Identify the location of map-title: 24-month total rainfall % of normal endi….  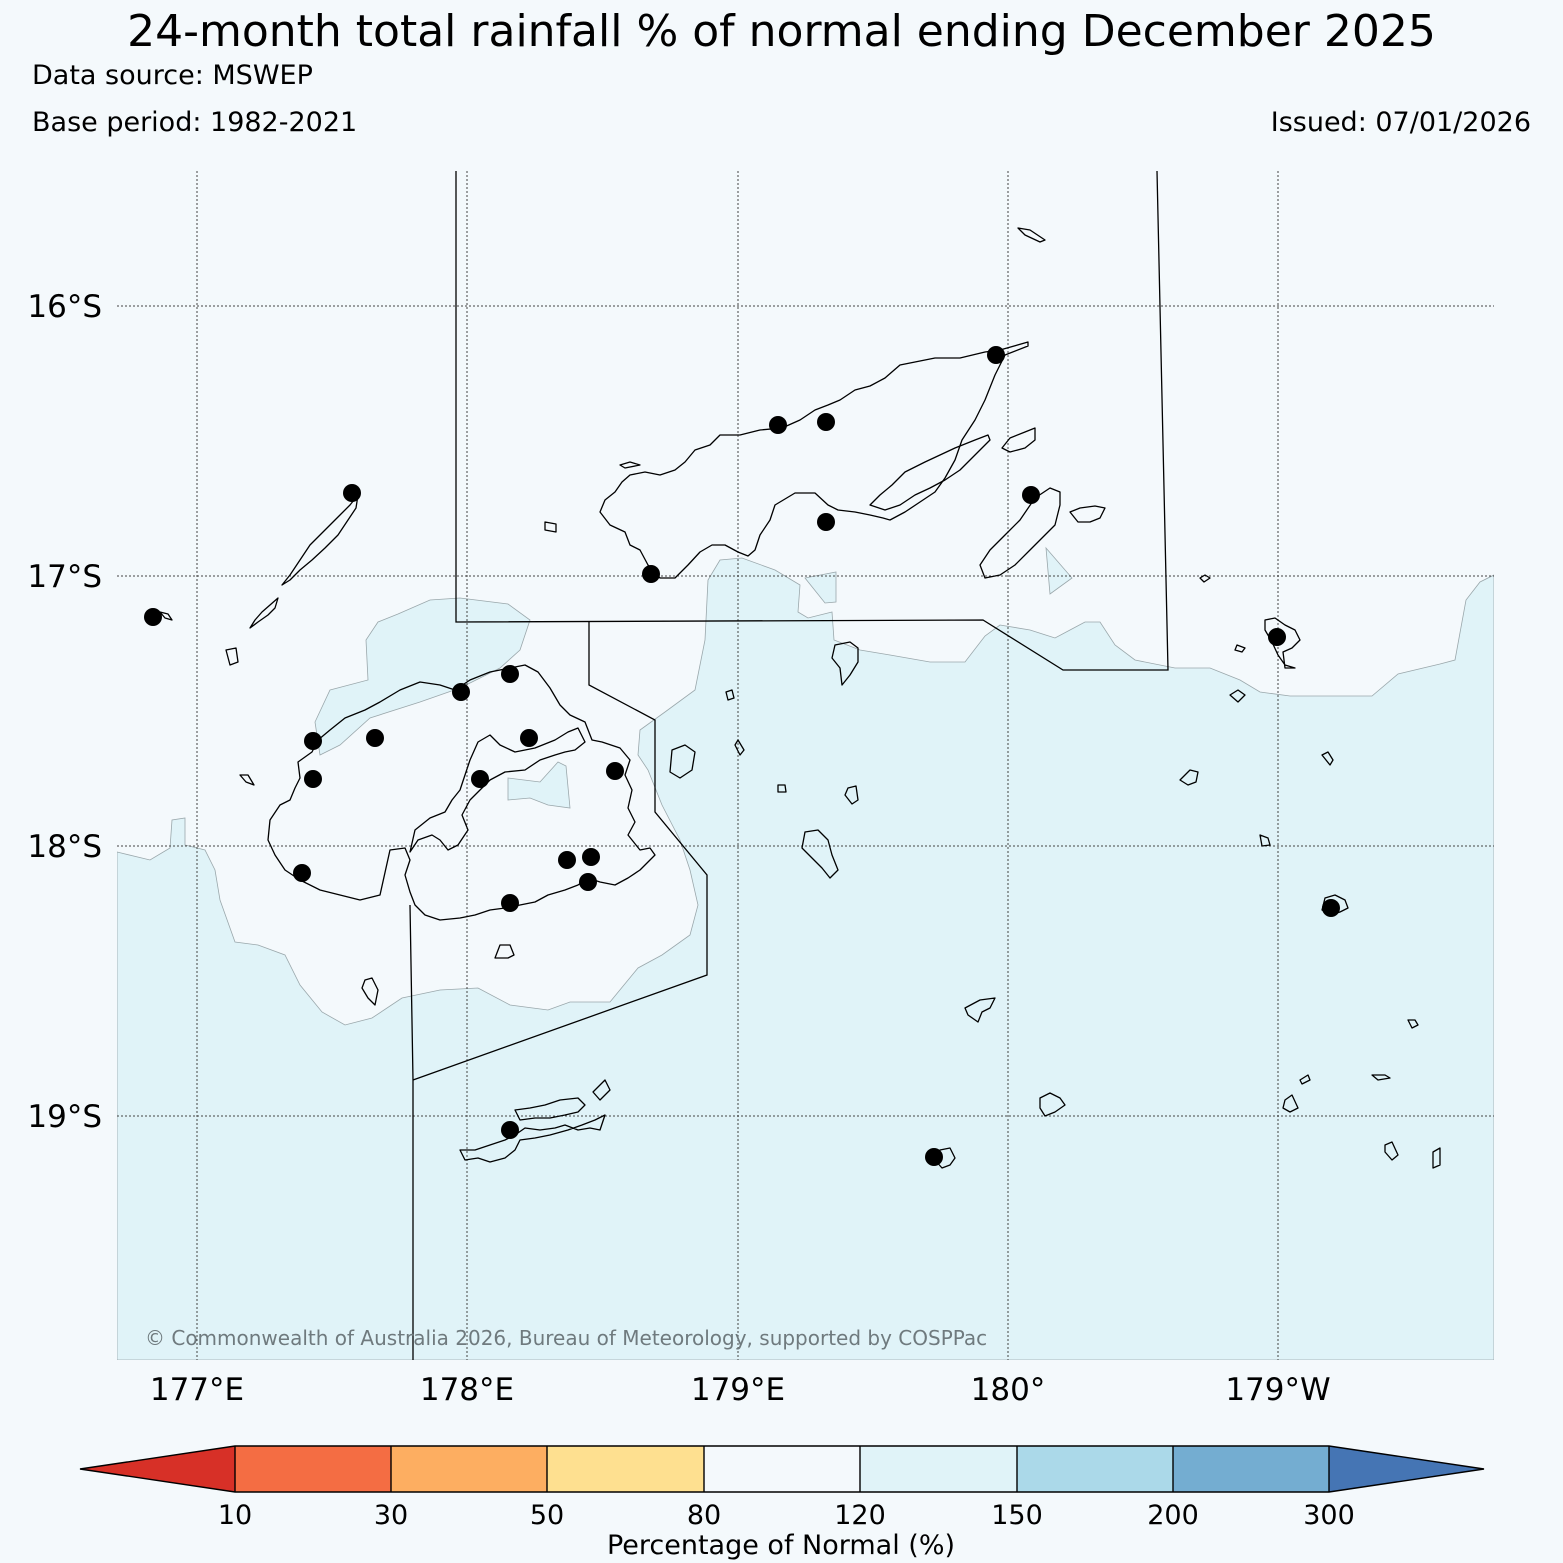
(781, 31).